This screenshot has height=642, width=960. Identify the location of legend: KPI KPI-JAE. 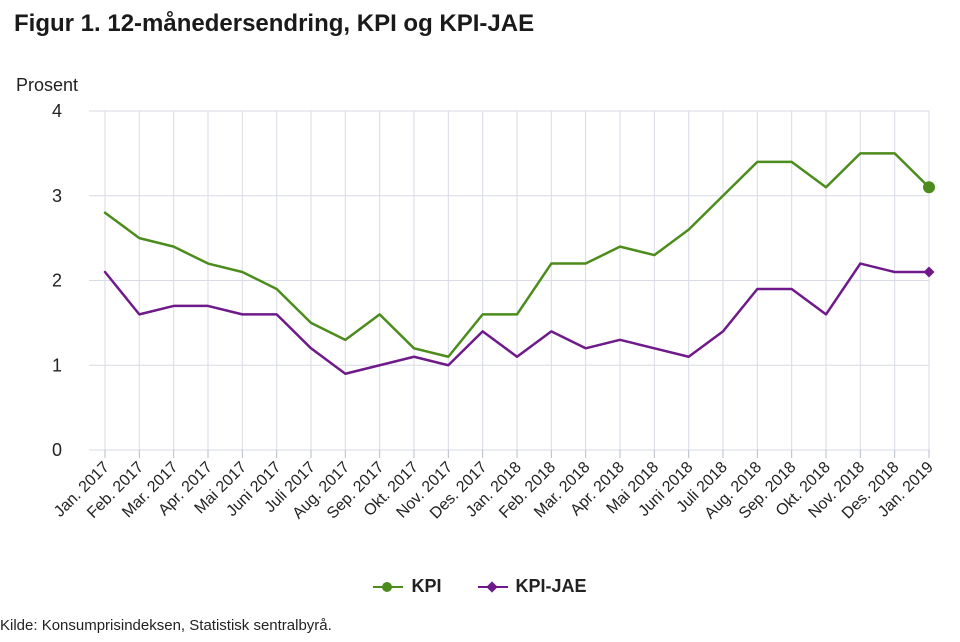
(480, 586).